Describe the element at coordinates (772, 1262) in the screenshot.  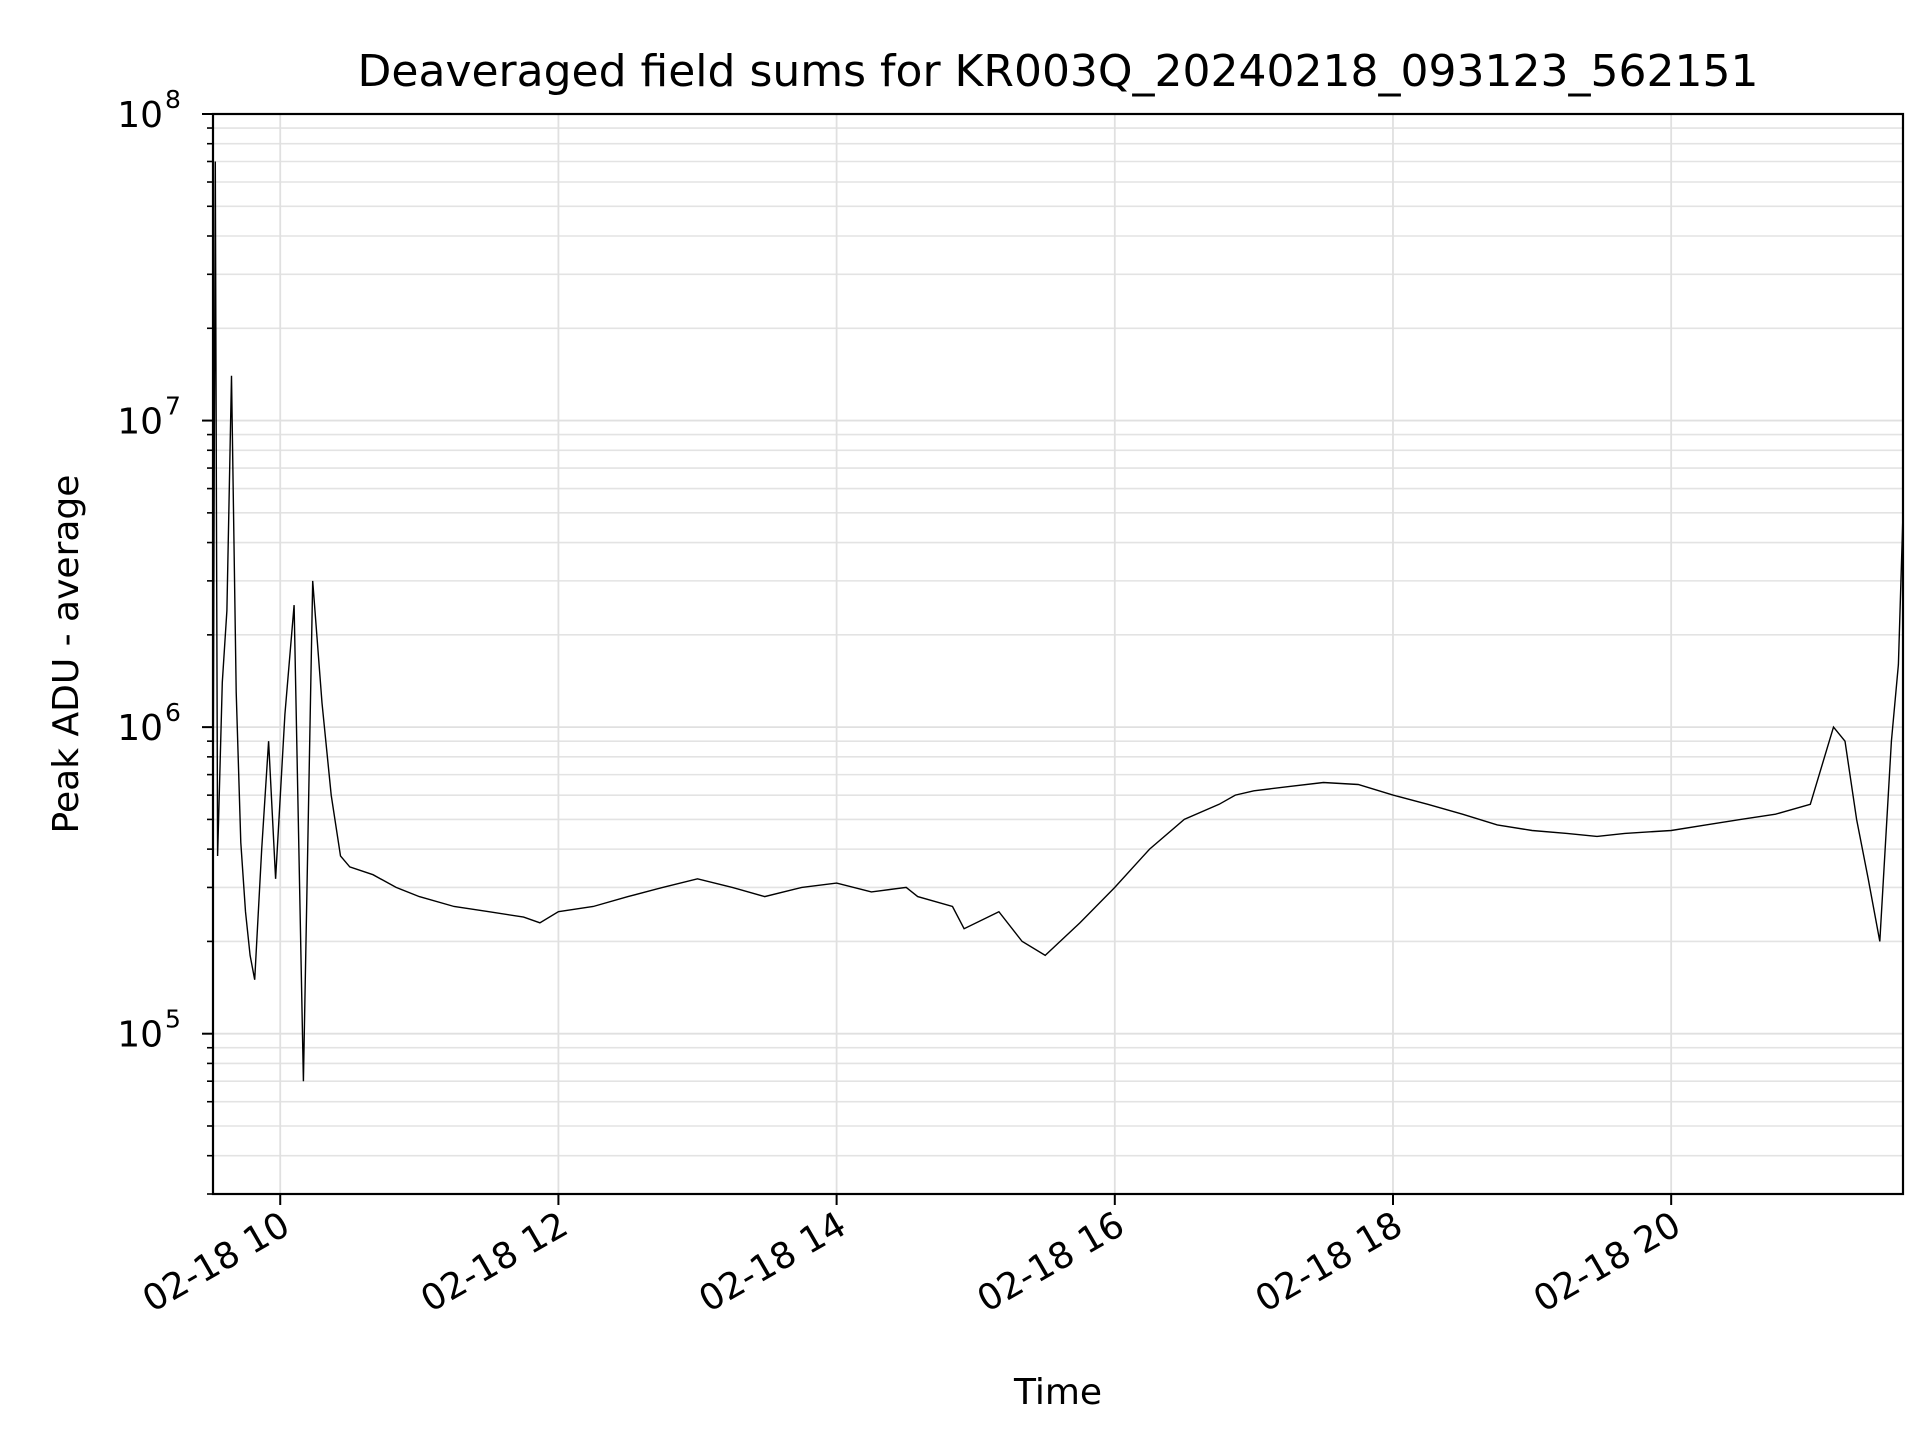
I see `x-tick-label: 02-18 14` at that location.